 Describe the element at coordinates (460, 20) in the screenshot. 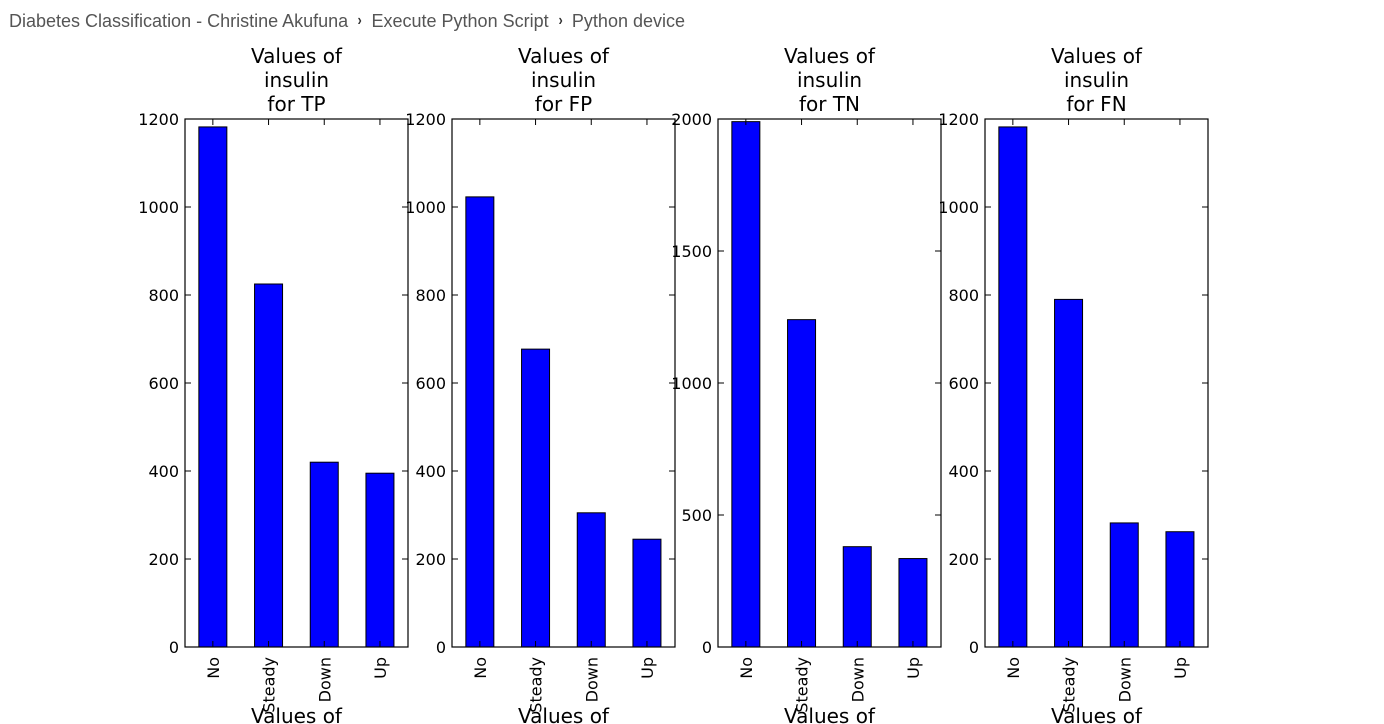

I see `breadcrumb-module: Execute Python Script` at that location.